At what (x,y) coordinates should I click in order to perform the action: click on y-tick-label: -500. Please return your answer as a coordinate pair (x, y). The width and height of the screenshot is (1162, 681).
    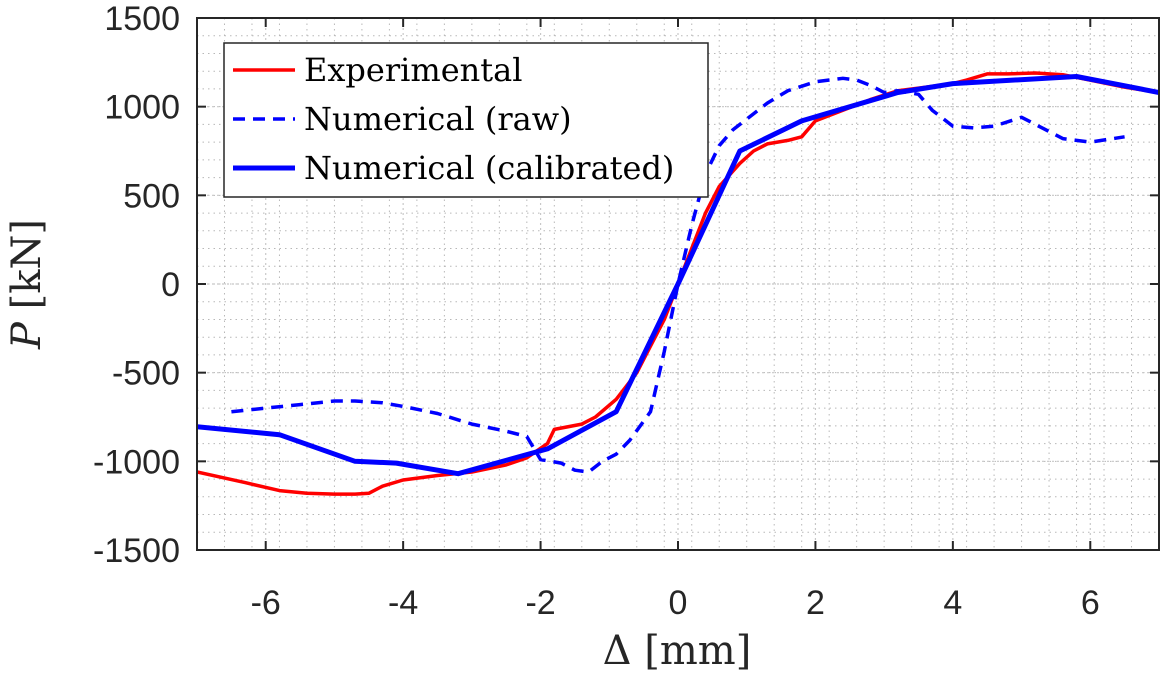
    Looking at the image, I should click on (146, 374).